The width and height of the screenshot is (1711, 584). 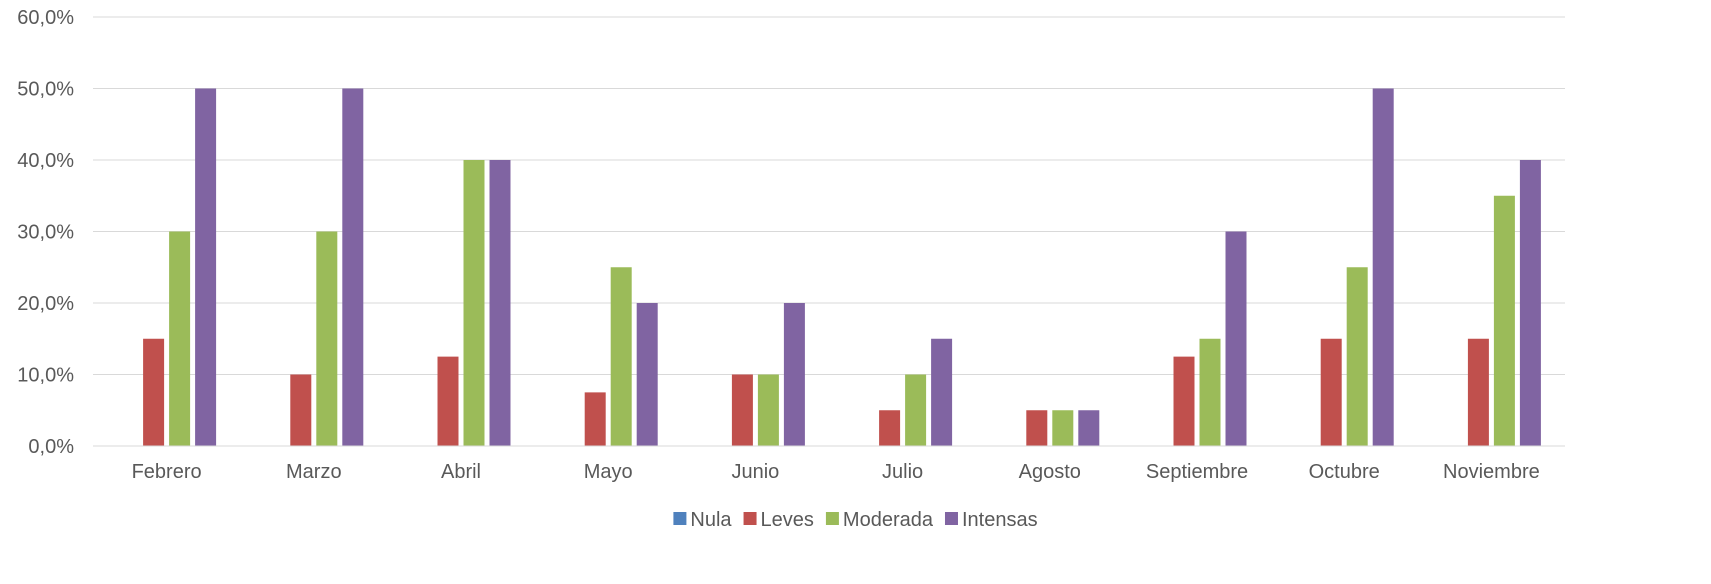 I want to click on legend-label-leves: Leves, so click(x=787, y=520).